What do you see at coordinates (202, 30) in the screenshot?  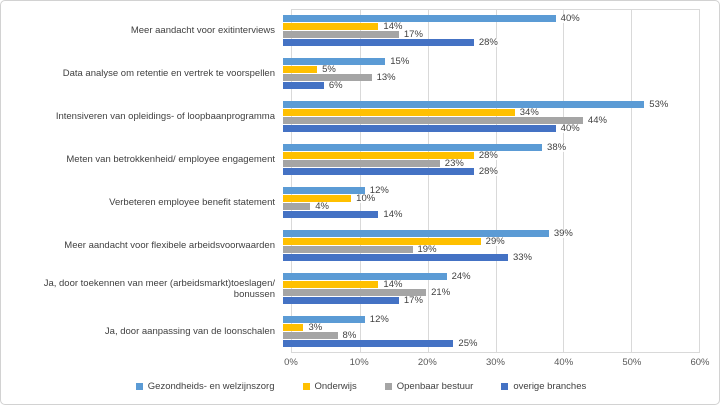 I see `category-label: Meer aandacht voor exitinterviews` at bounding box center [202, 30].